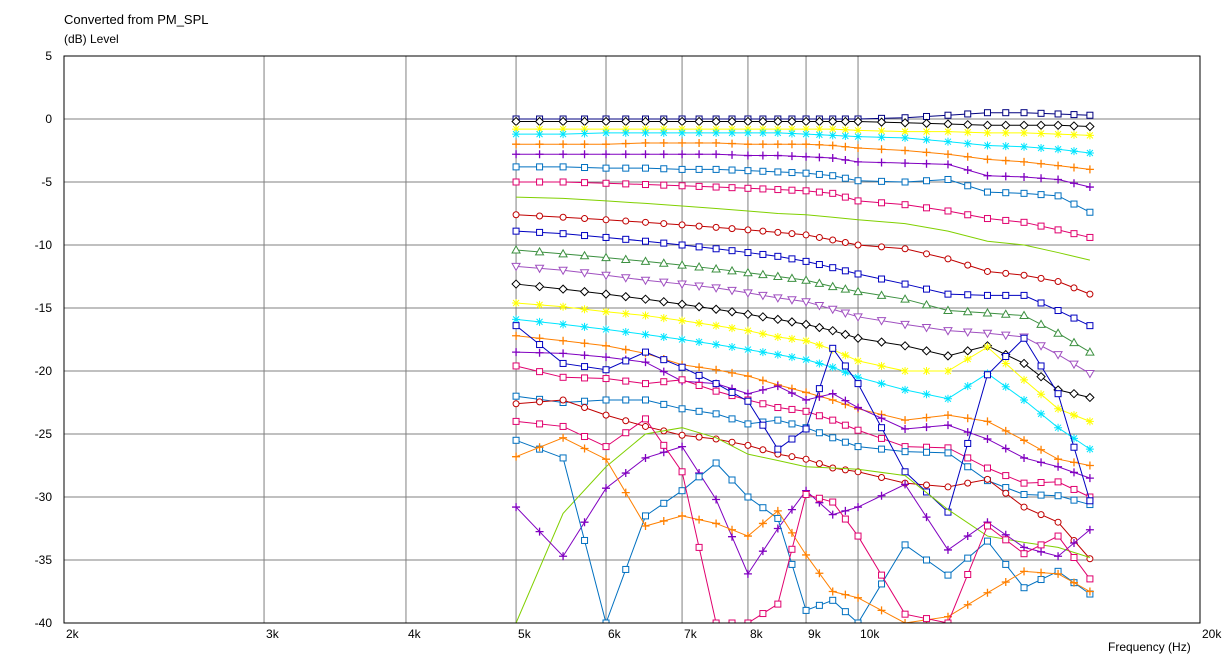 Image resolution: width=1222 pixels, height=658 pixels. What do you see at coordinates (525, 634) in the screenshot?
I see `x-tick-label: 5k` at bounding box center [525, 634].